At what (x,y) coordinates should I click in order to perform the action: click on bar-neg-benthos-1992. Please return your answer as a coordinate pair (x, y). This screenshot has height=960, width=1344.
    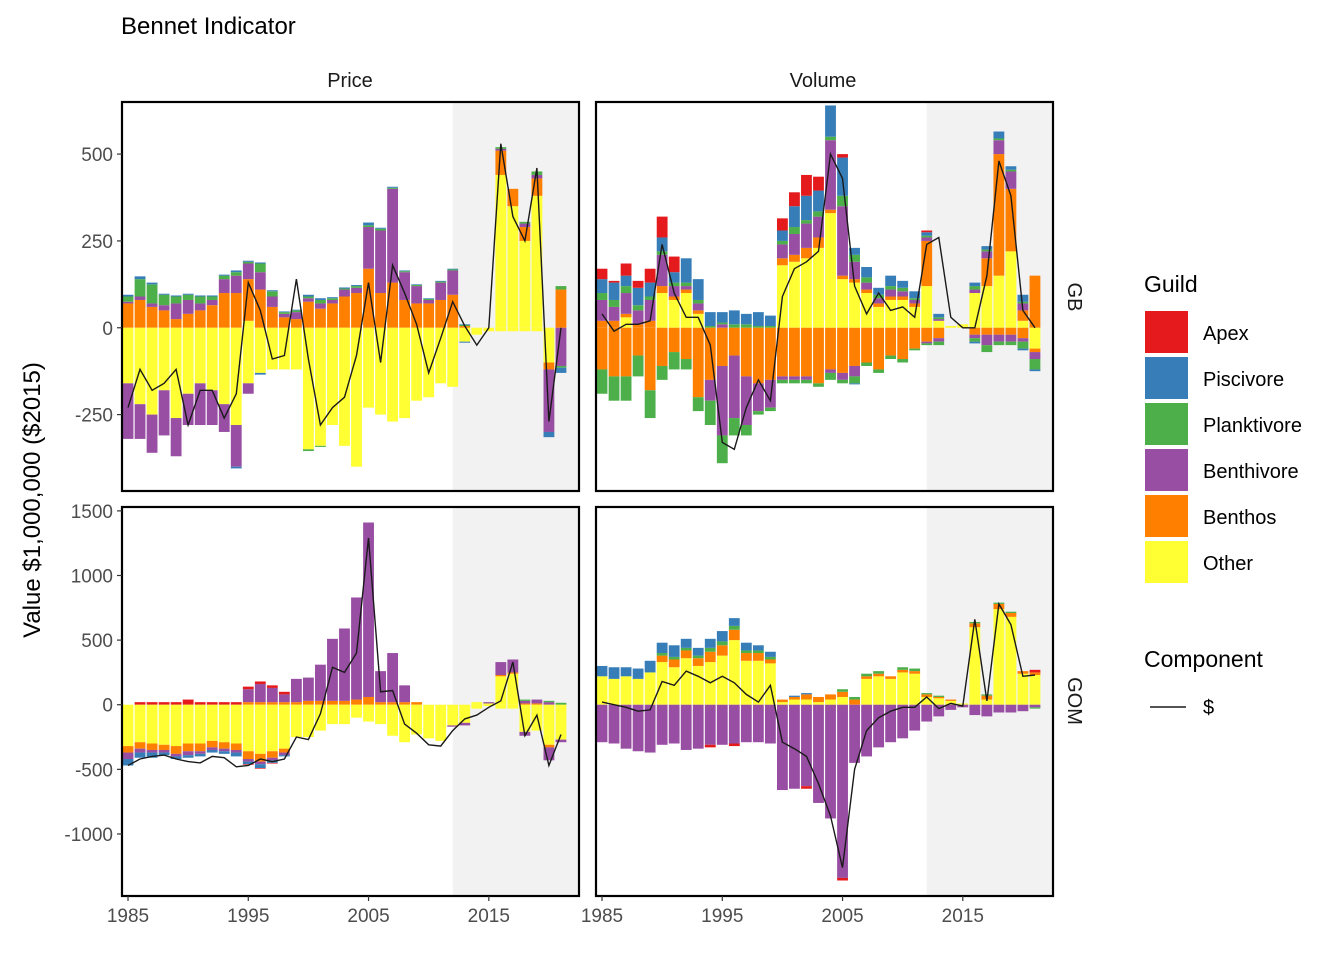
    Looking at the image, I should click on (212, 744).